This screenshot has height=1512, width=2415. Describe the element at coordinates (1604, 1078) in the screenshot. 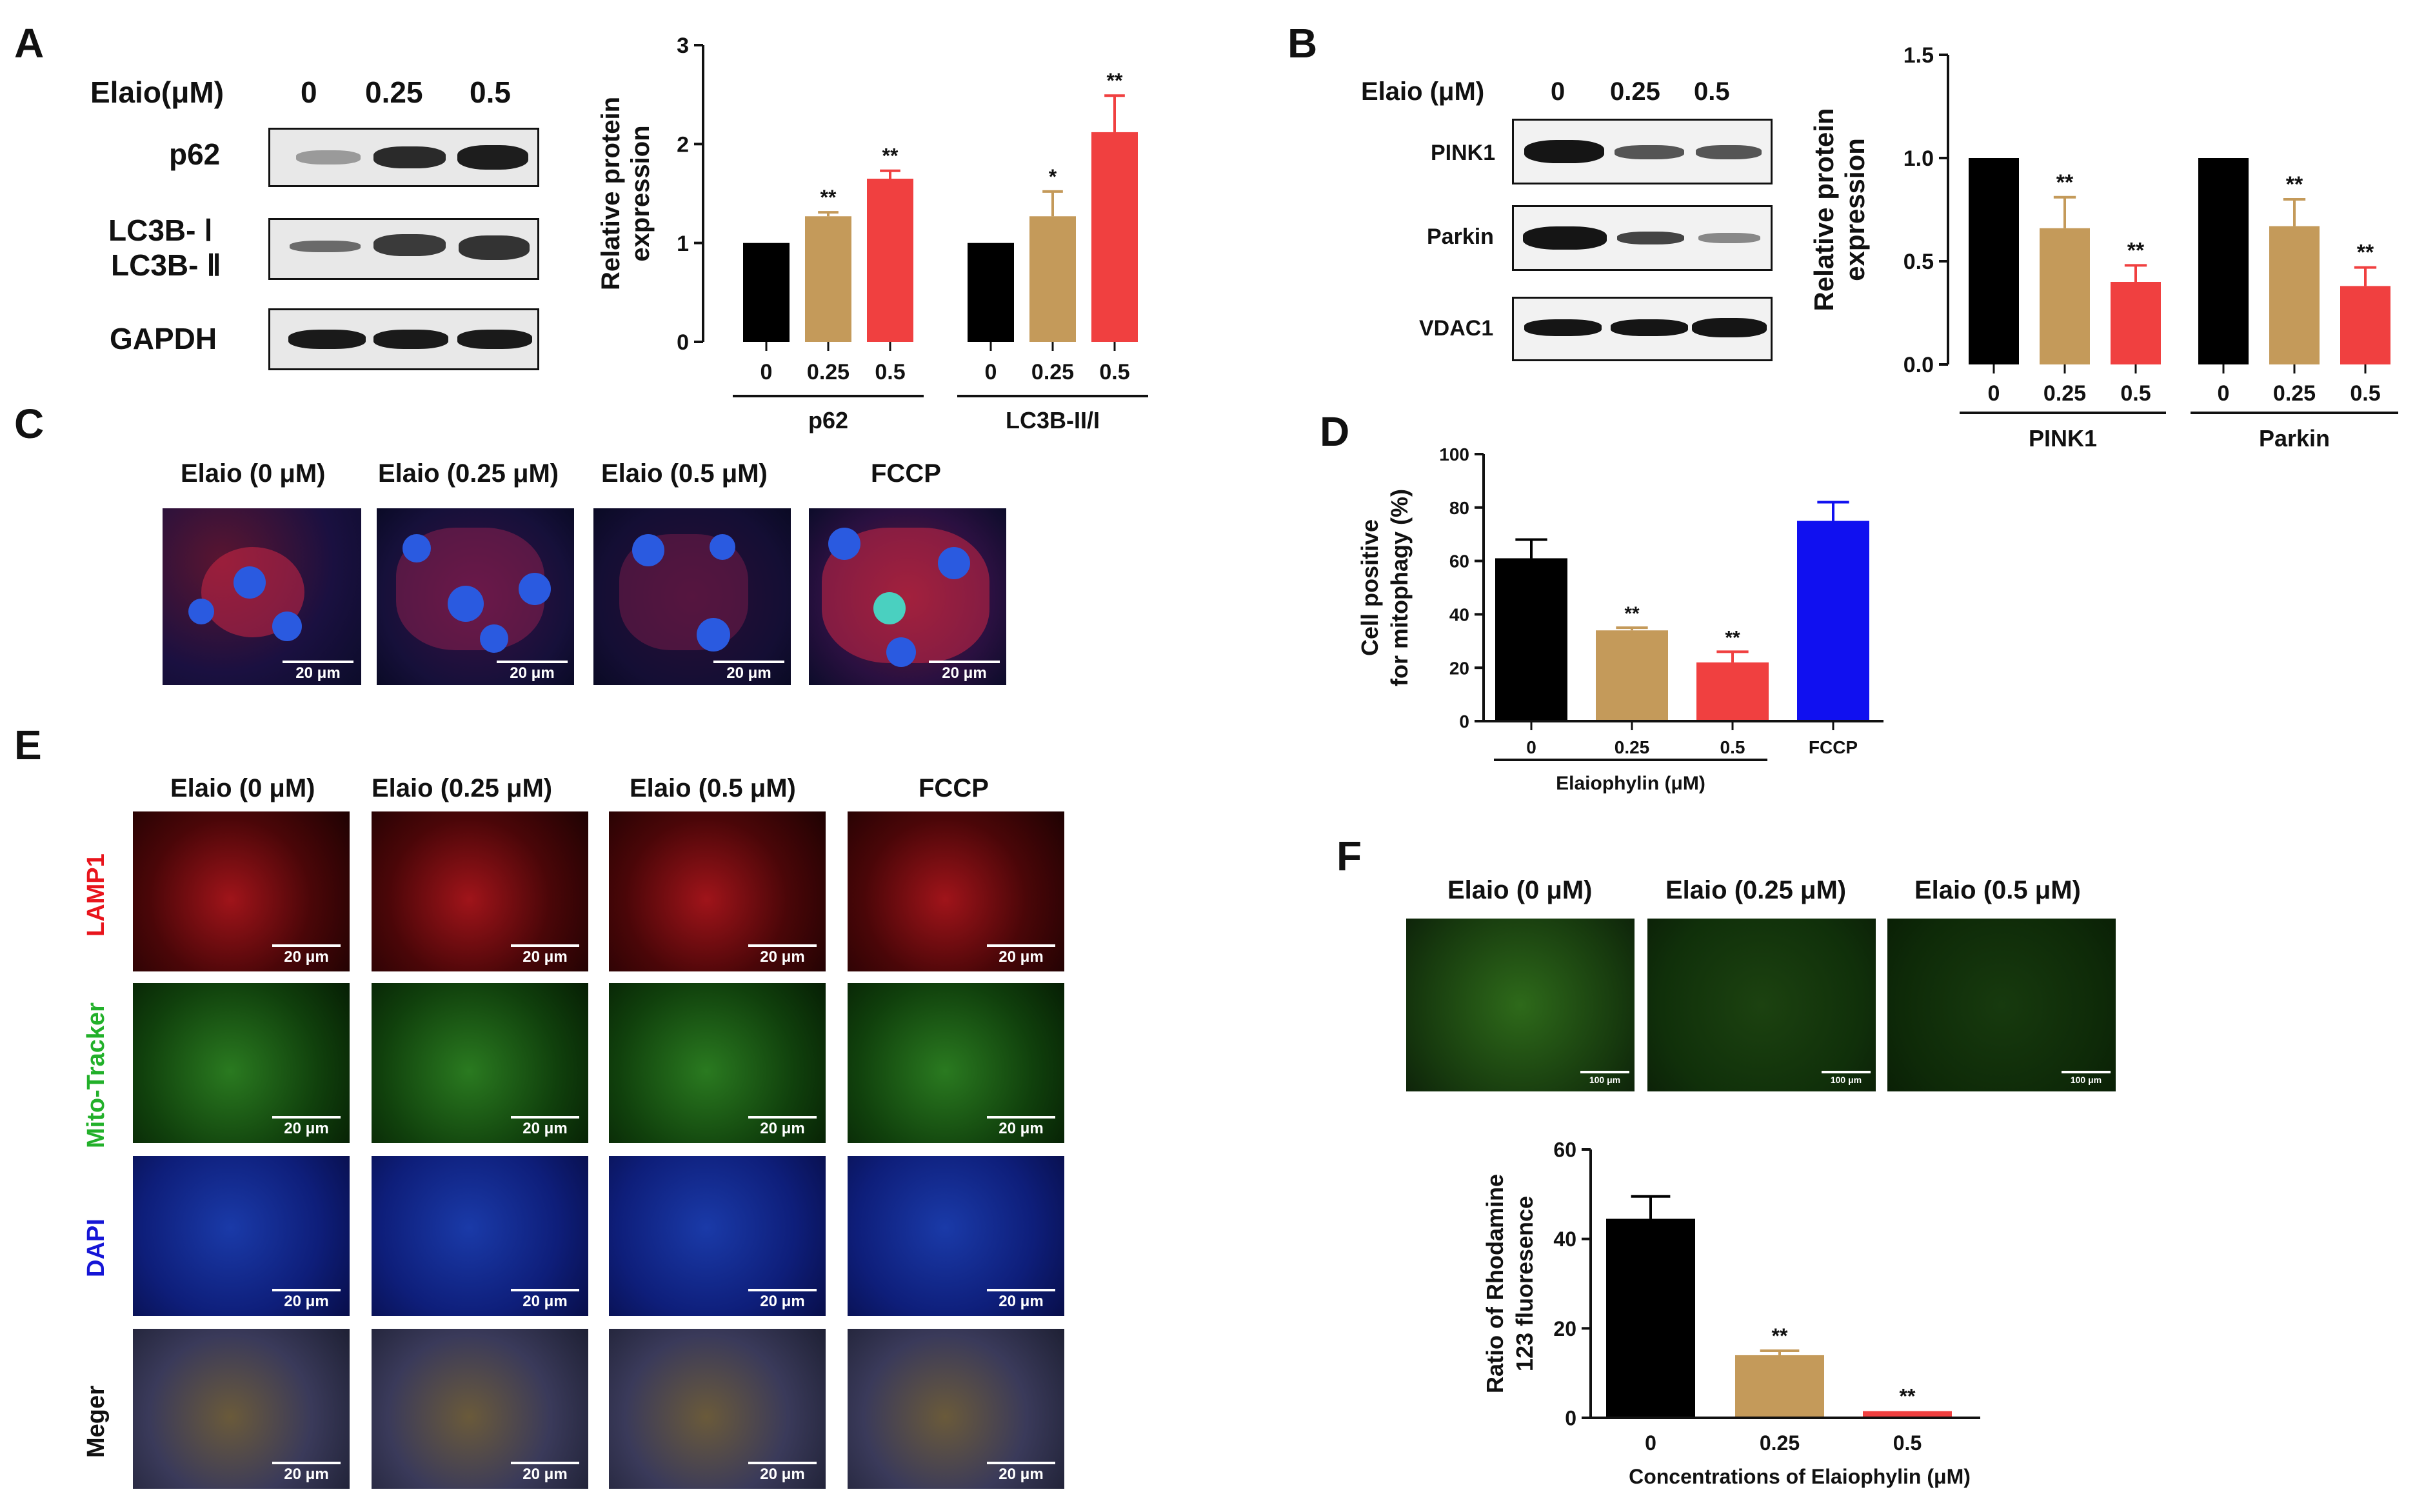

I see `scale-bar: 100 μm` at that location.